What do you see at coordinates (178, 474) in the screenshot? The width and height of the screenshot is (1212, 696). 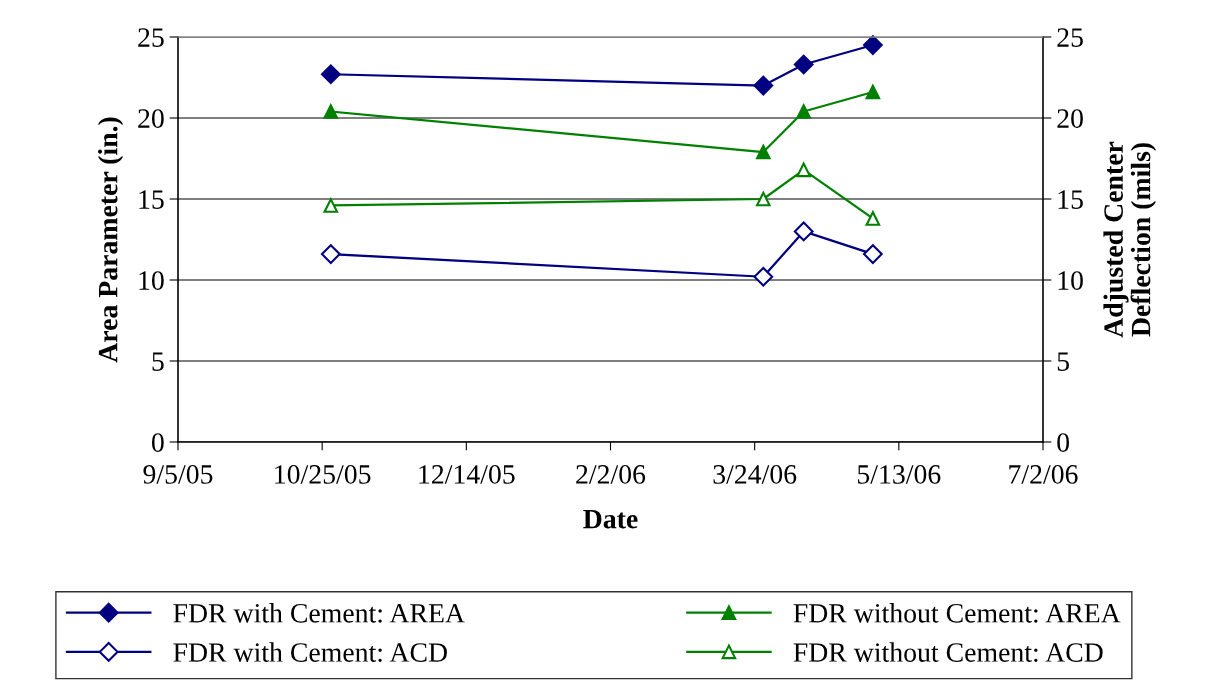 I see `x-tick-label: 9/5/05` at bounding box center [178, 474].